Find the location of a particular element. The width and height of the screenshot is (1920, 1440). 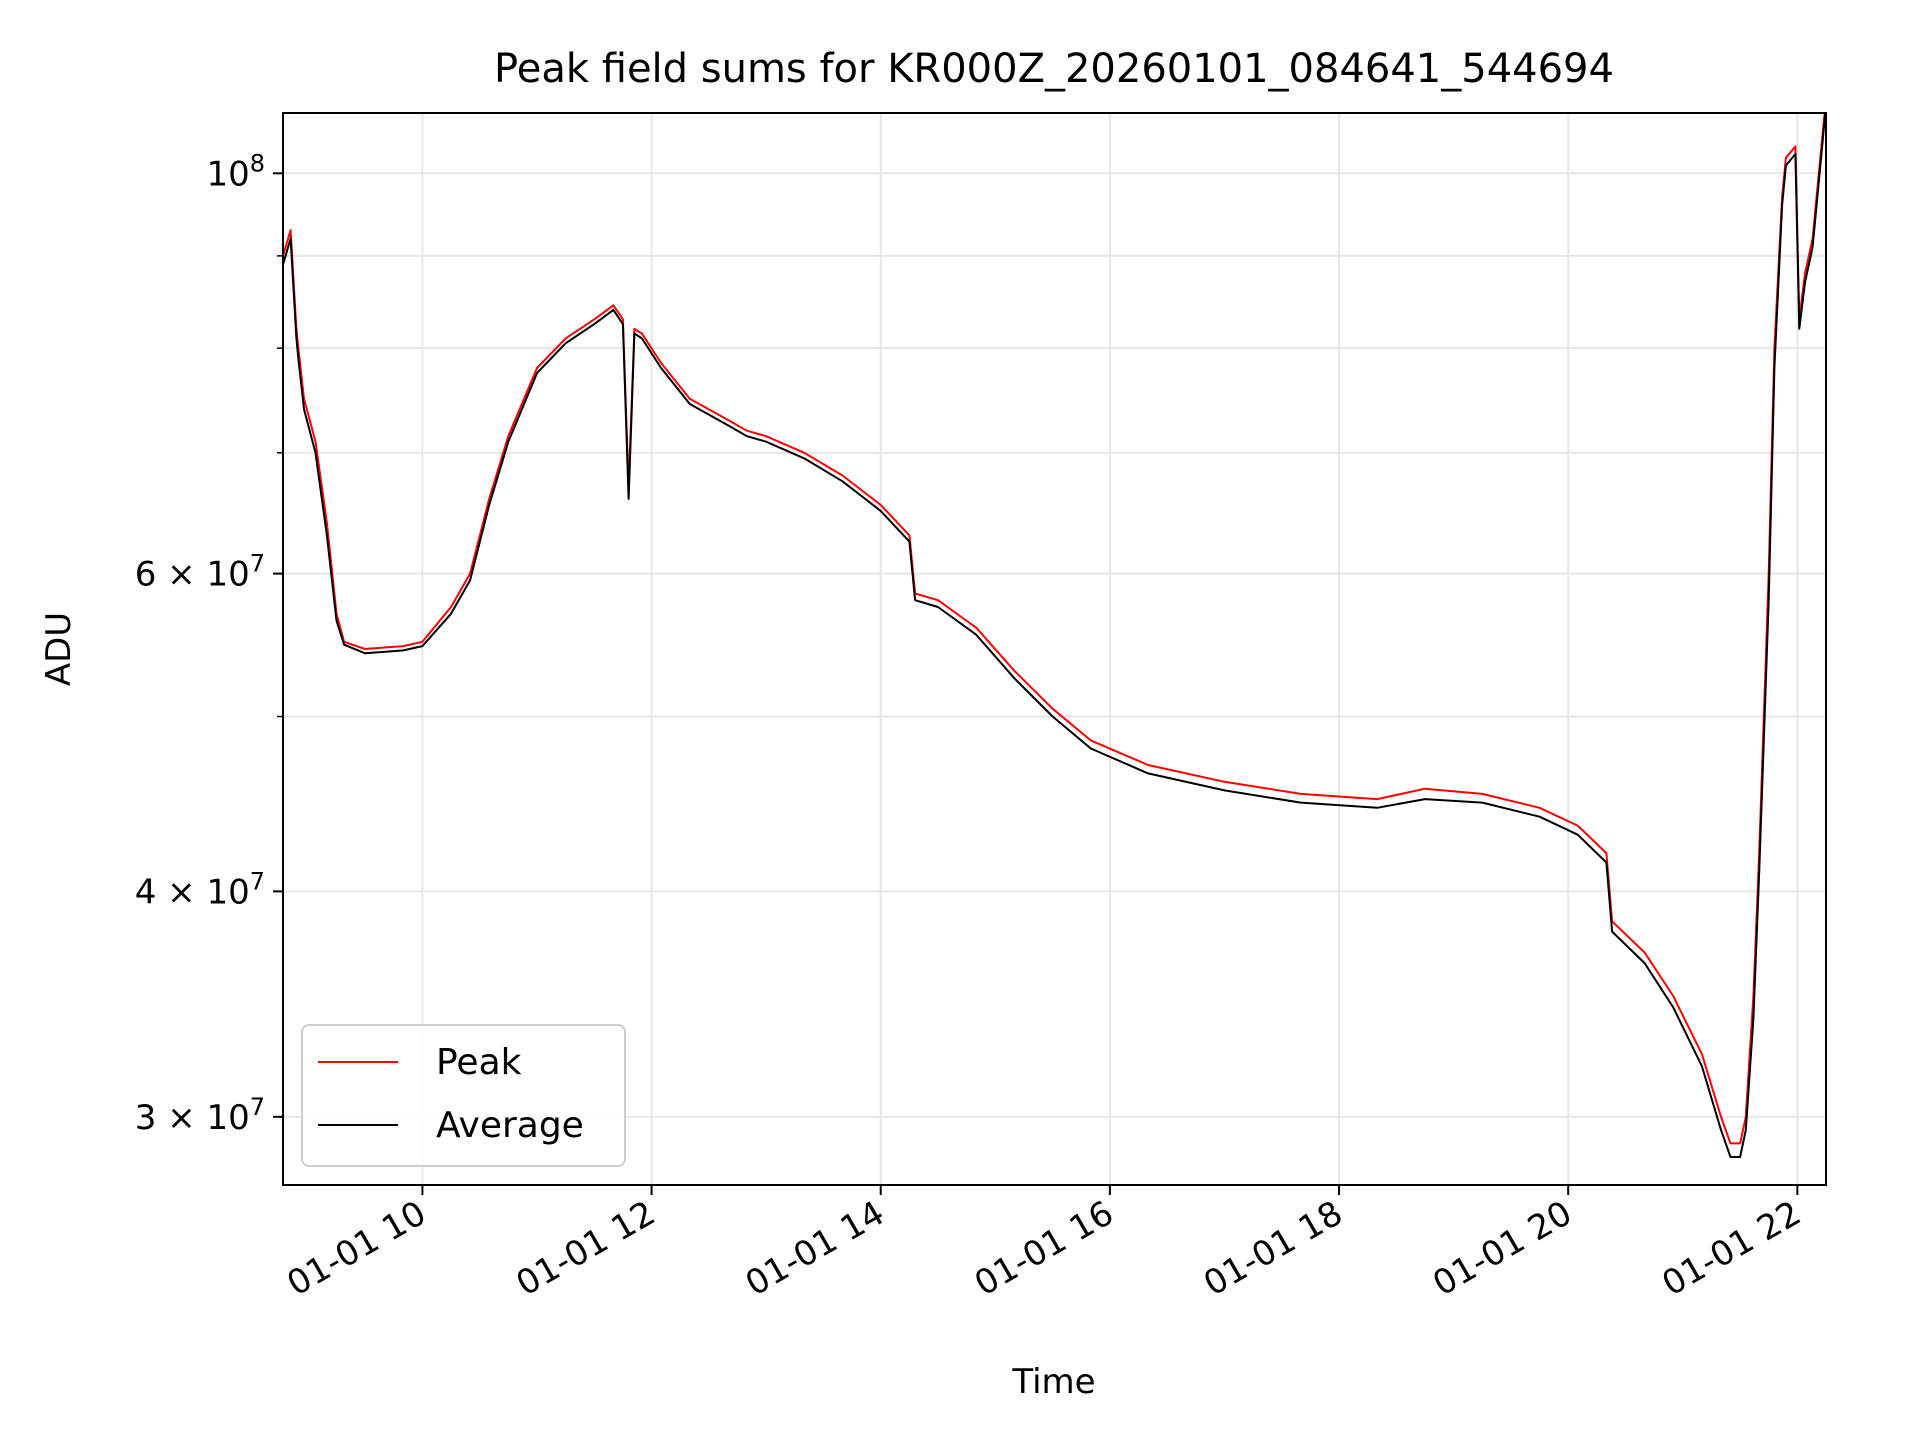

legend-box is located at coordinates (463, 1095).